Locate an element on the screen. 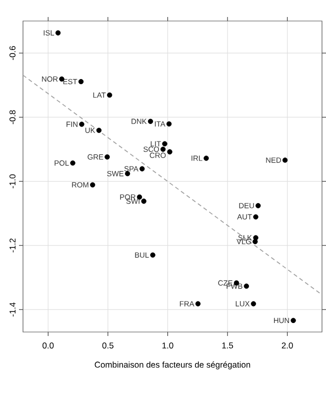 The image size is (326, 400). x-tick-label: 1.5 is located at coordinates (227, 345).